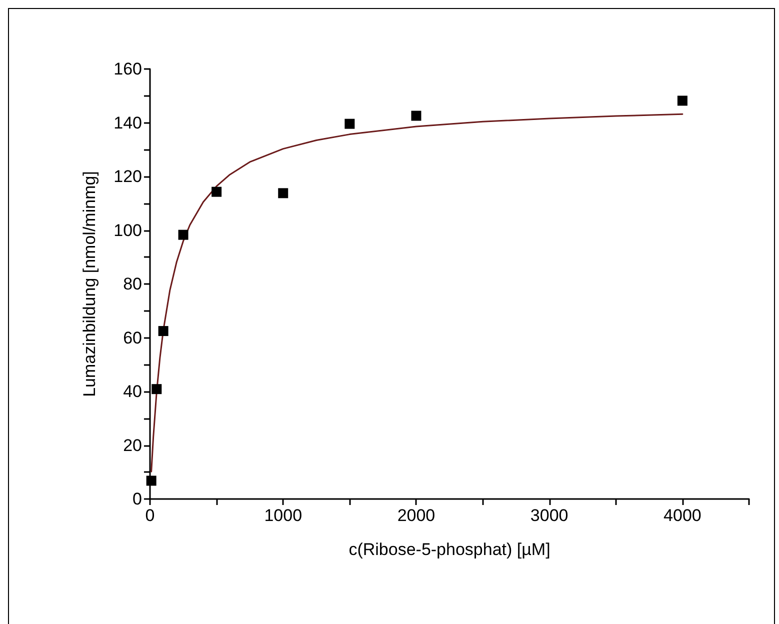 The height and width of the screenshot is (624, 779). Describe the element at coordinates (132, 284) in the screenshot. I see `y-tick-label: 80` at that location.